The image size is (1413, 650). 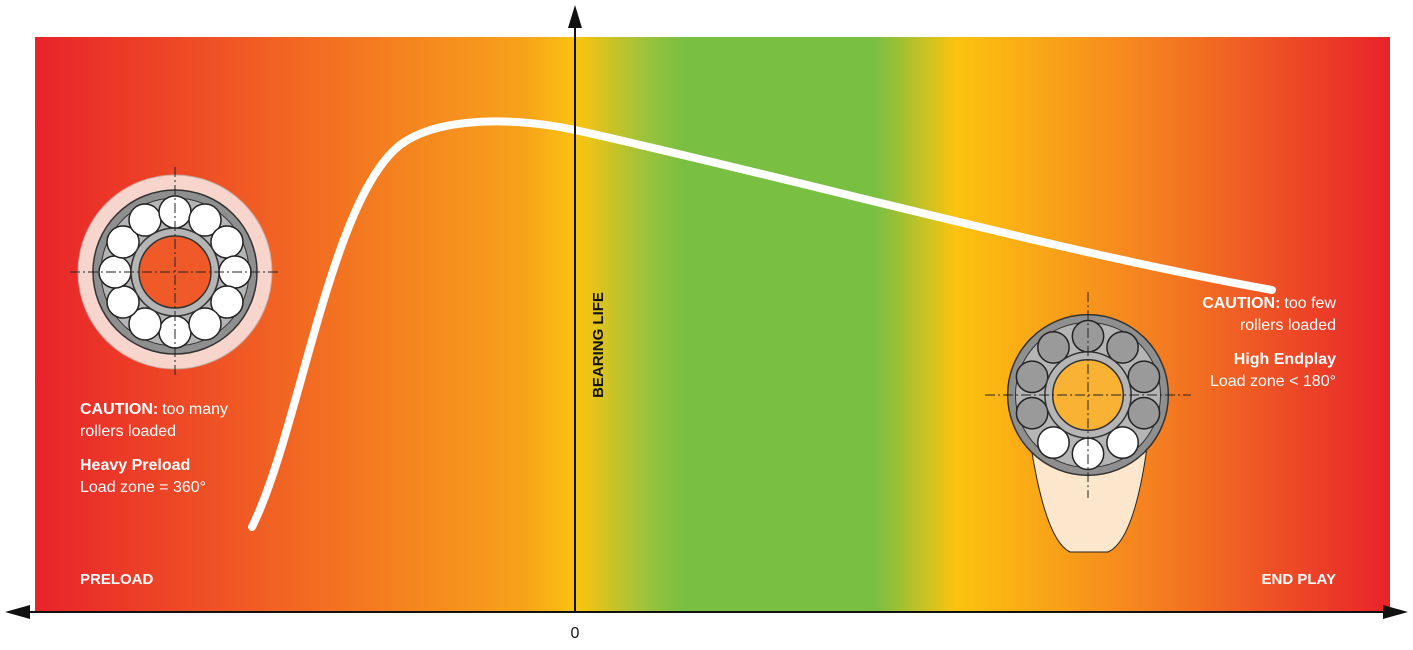 I want to click on preload-label: PRELOAD, so click(x=117, y=579).